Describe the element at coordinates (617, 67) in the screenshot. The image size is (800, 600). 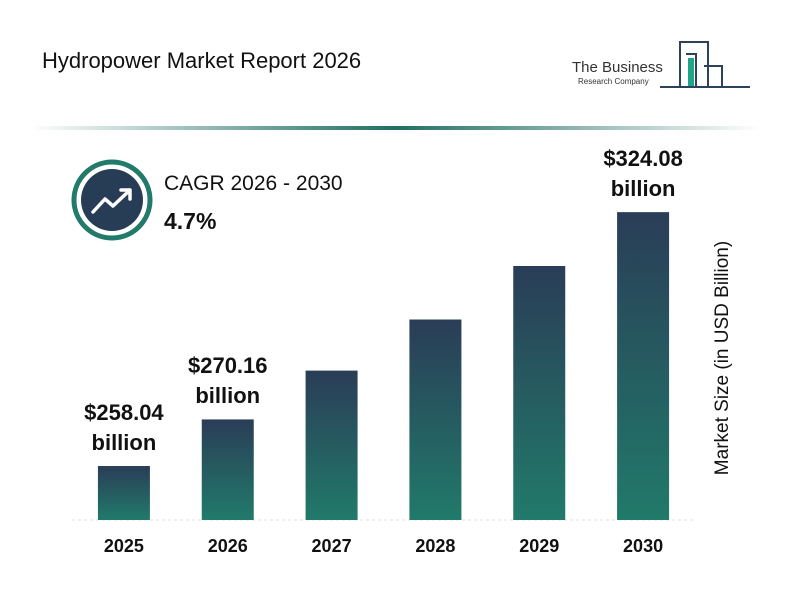
I see `logo-line1: The Business` at that location.